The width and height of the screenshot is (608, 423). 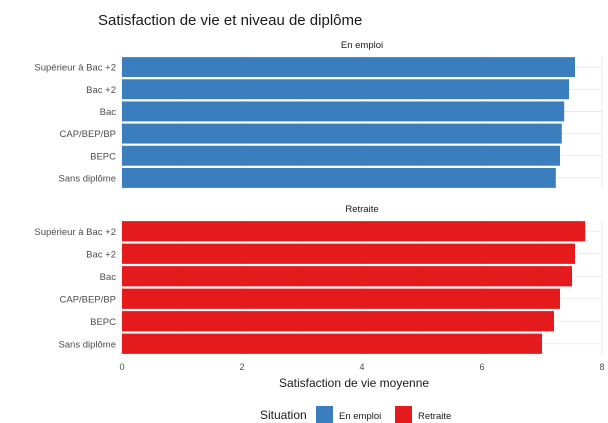 What do you see at coordinates (601, 367) in the screenshot?
I see `x-tick-label: 8` at bounding box center [601, 367].